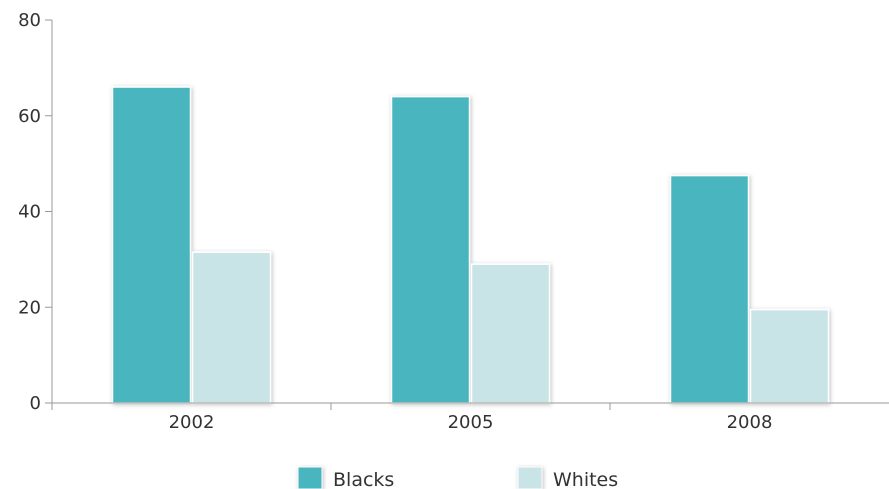 The image size is (889, 489). What do you see at coordinates (29, 20) in the screenshot?
I see `y-tick-label: 80` at bounding box center [29, 20].